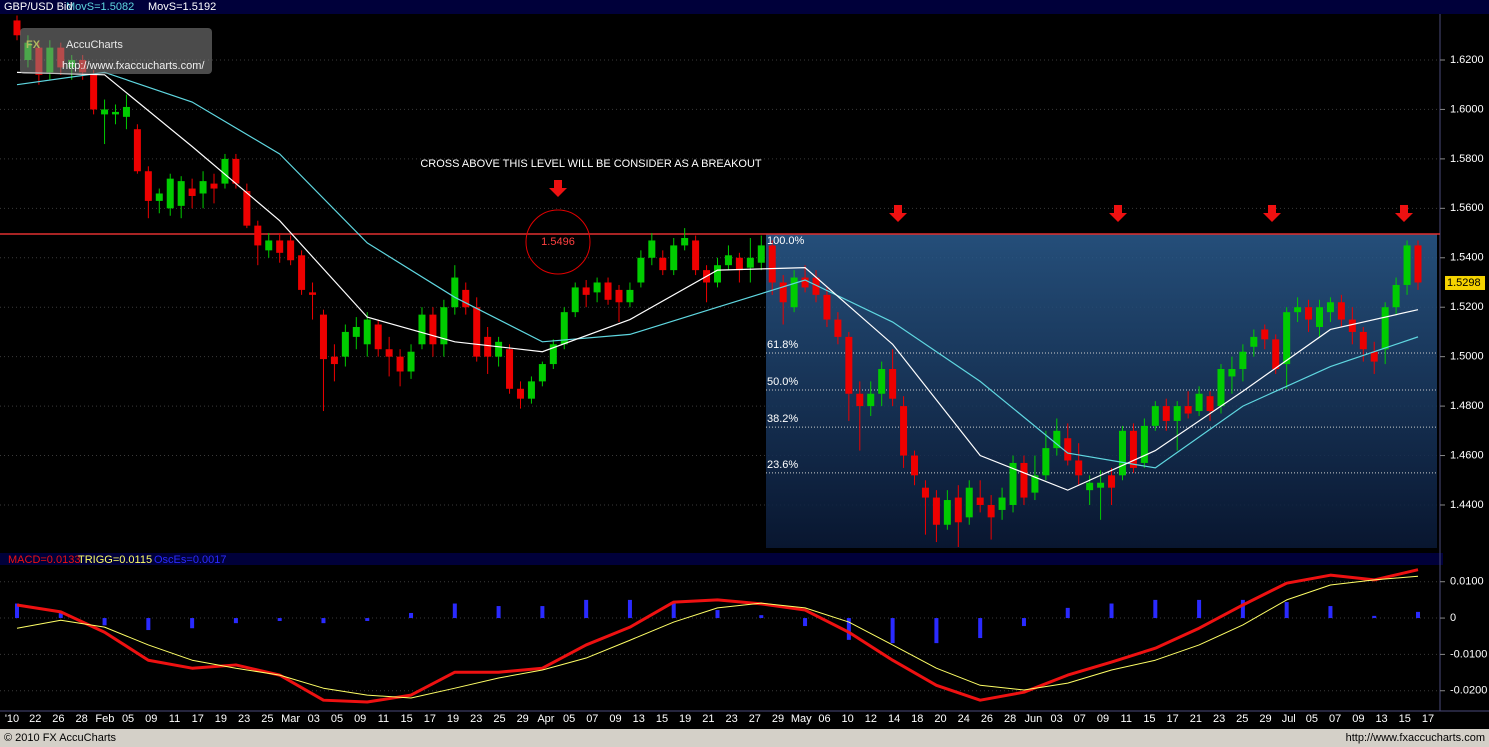 The width and height of the screenshot is (1489, 747). I want to click on x-tick-label: Feb, so click(104, 719).